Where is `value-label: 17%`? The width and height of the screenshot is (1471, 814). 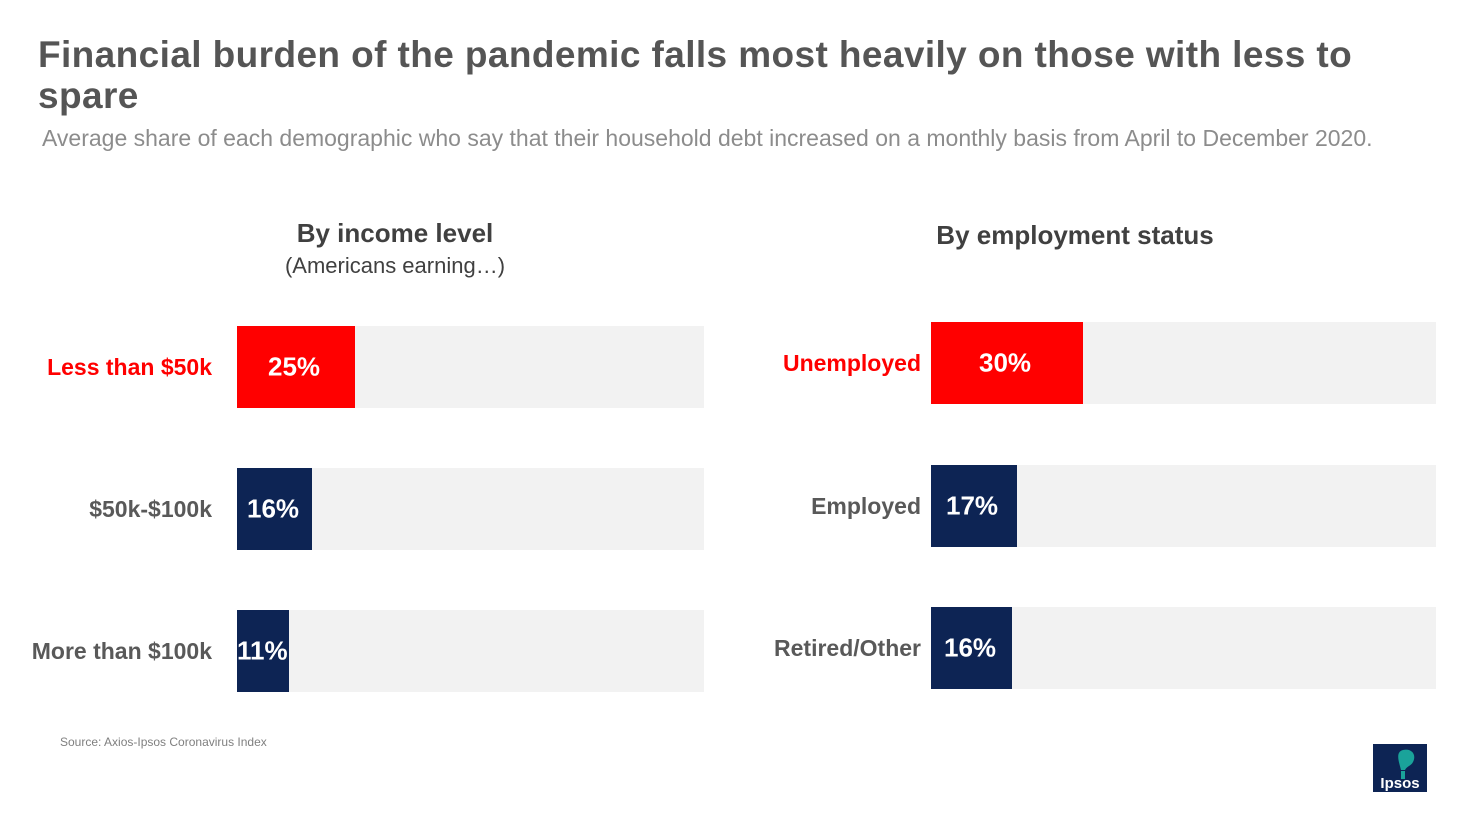 value-label: 17% is located at coordinates (972, 505).